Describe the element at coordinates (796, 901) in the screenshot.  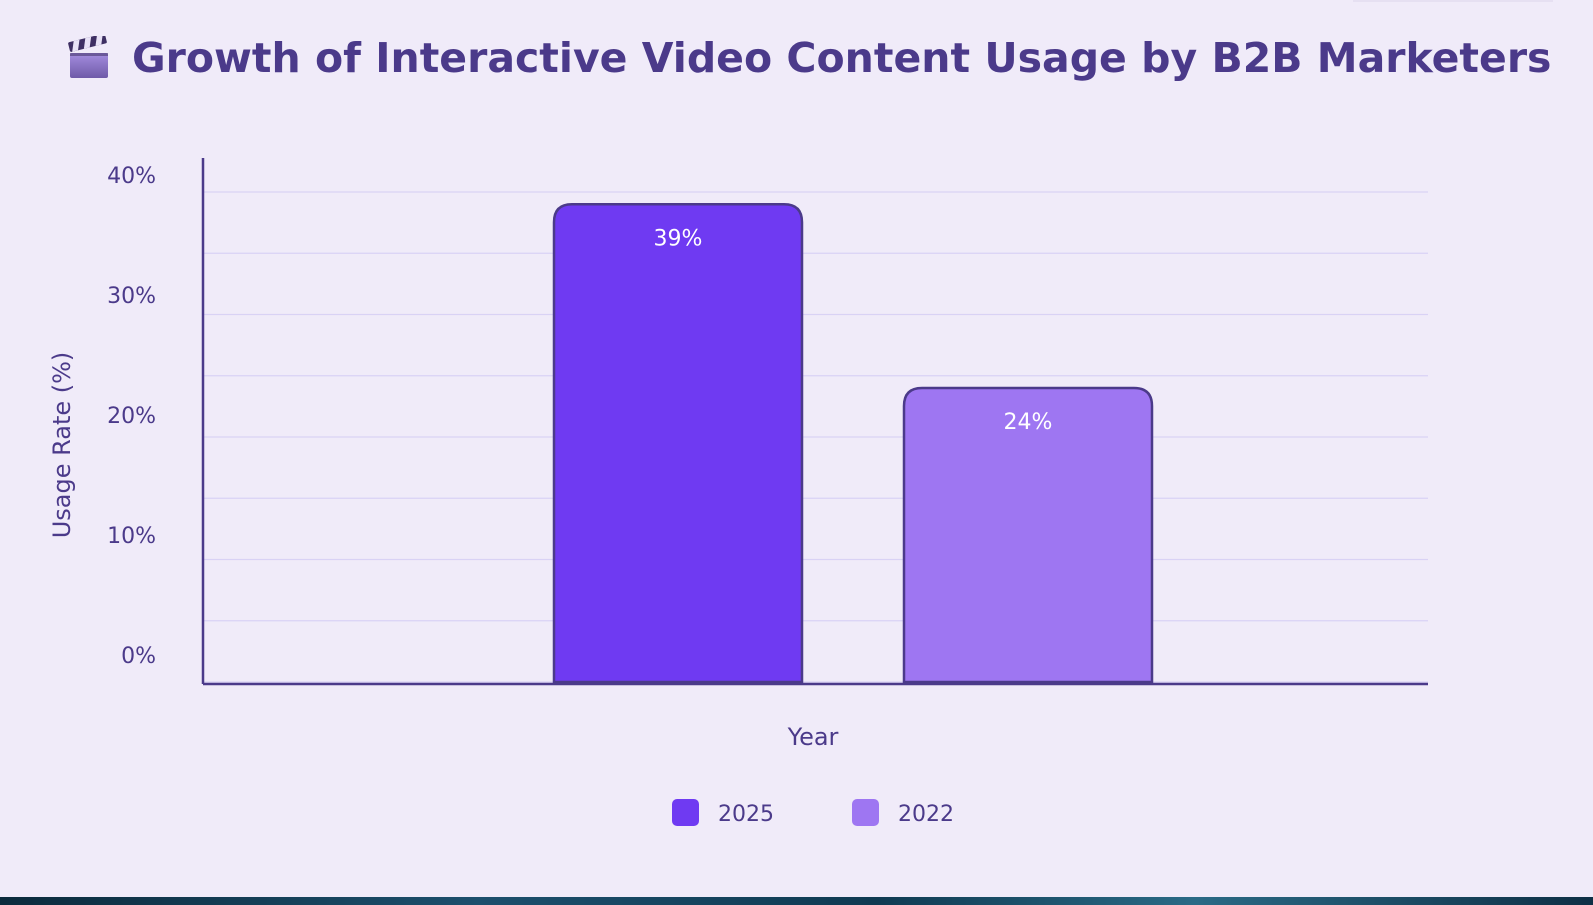
I see `bottom-decorative-strip` at that location.